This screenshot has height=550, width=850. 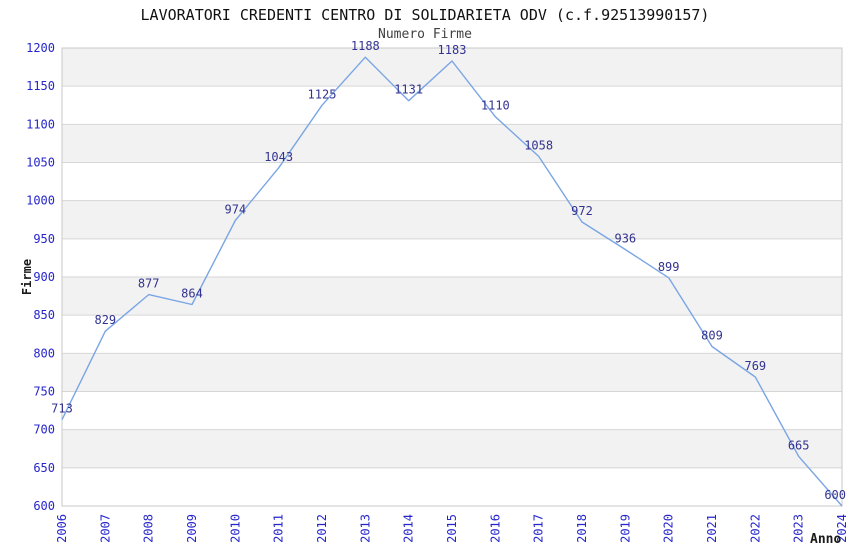 What do you see at coordinates (365, 46) in the screenshot?
I see `data-point-label: 1188` at bounding box center [365, 46].